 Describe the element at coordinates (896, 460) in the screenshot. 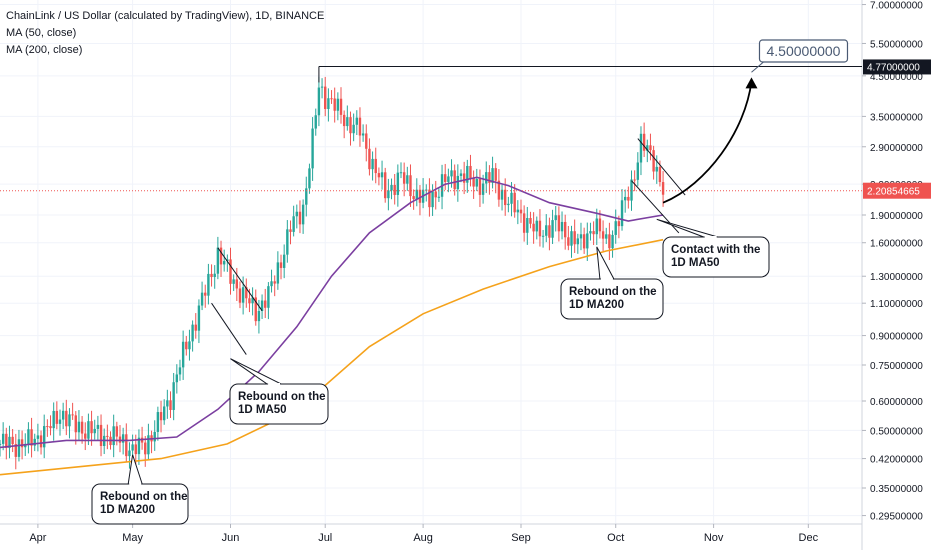

I see `y-tick-label: 0.42000000` at that location.